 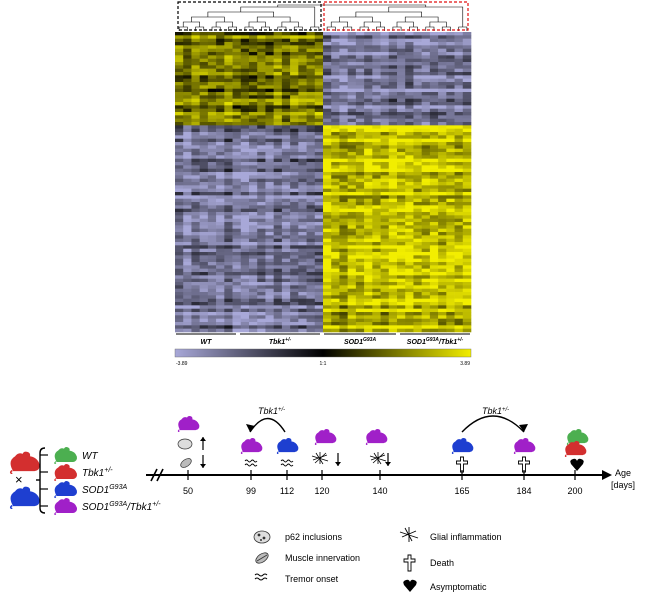 What do you see at coordinates (321, 491) in the screenshot?
I see `tick-label: 120` at bounding box center [321, 491].